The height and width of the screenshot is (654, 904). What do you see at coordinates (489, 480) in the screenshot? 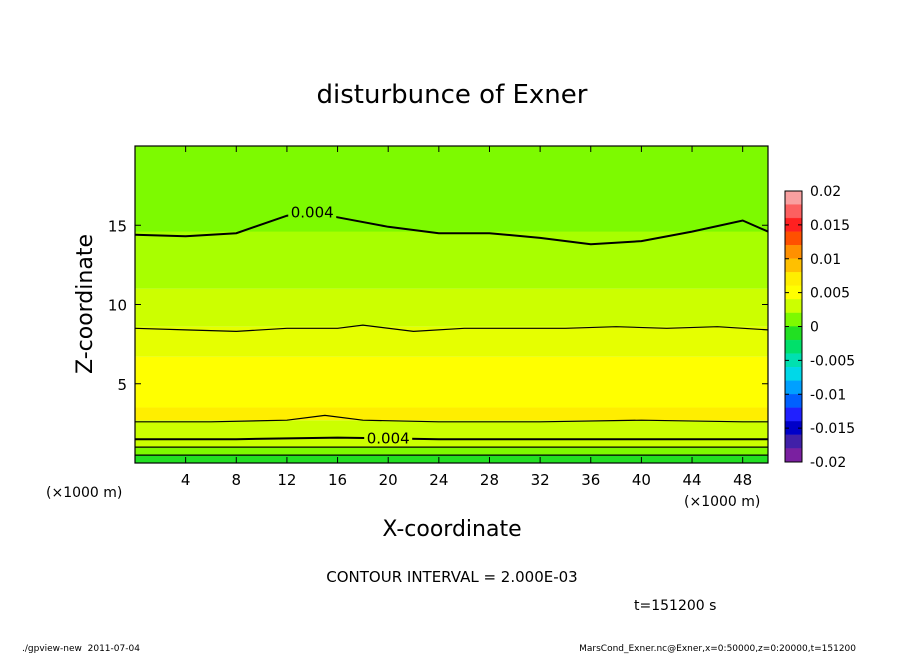
I see `x-tick-label: 28` at bounding box center [489, 480].